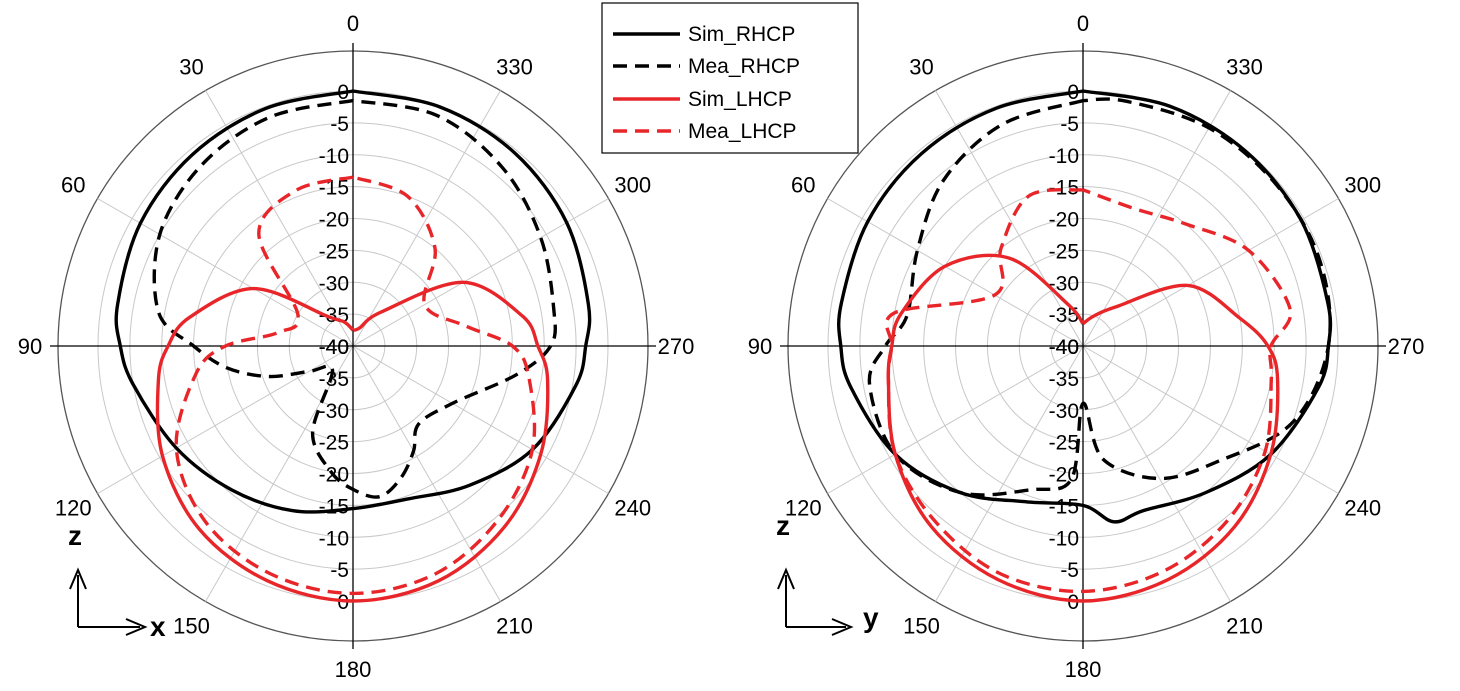 The height and width of the screenshot is (691, 1460). What do you see at coordinates (827, 573) in the screenshot?
I see `coordinate-glyph-yz: z y` at bounding box center [827, 573].